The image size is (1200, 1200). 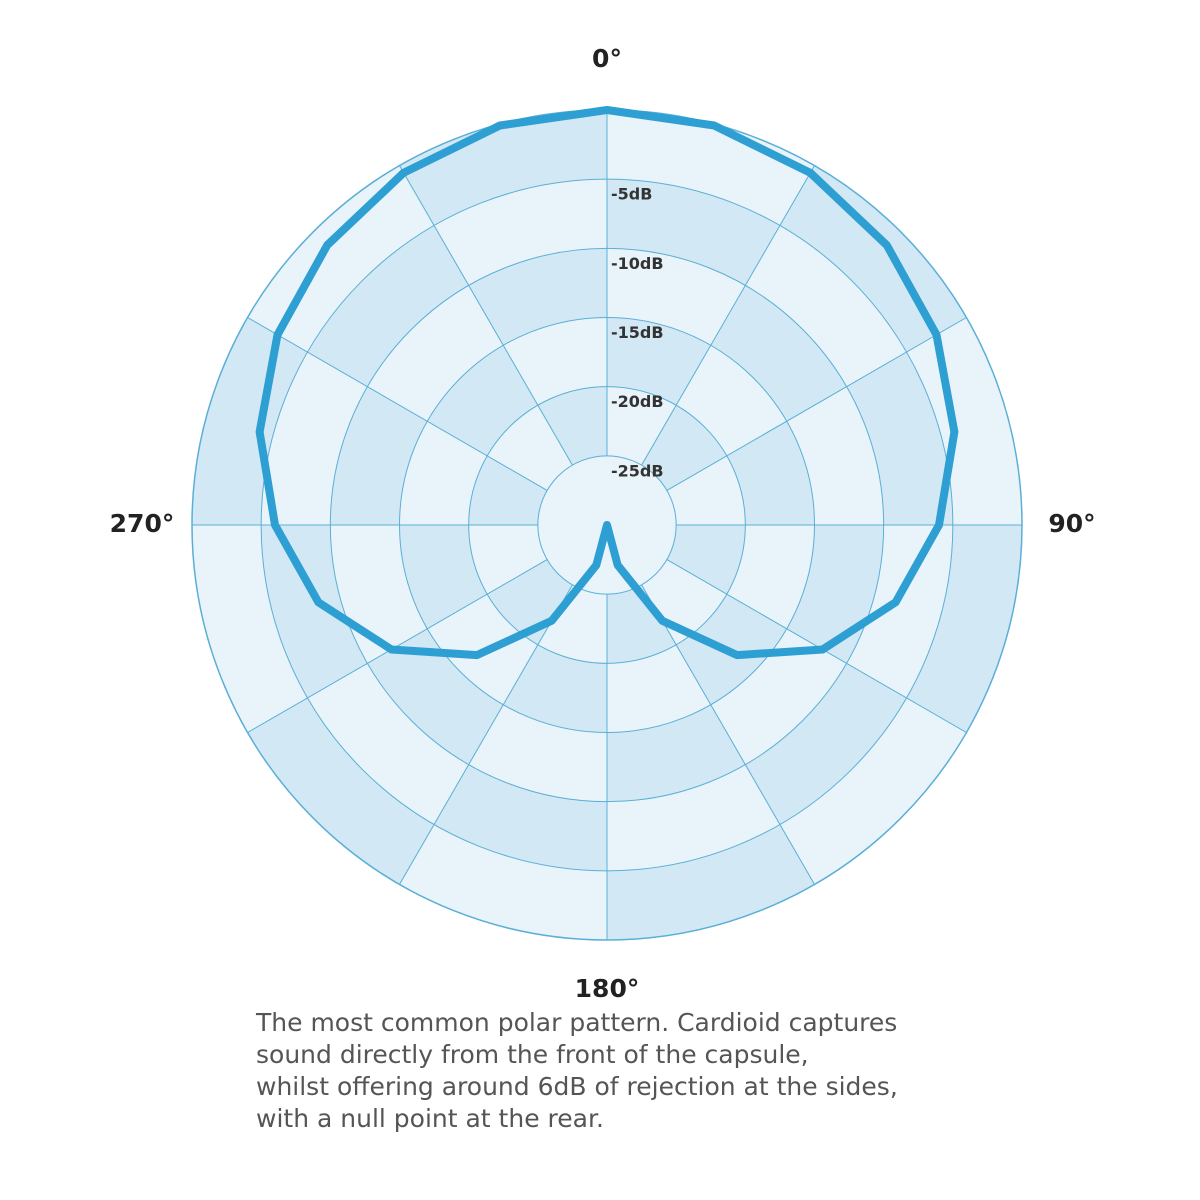 What do you see at coordinates (142, 523) in the screenshot?
I see `angle-label: 270°` at bounding box center [142, 523].